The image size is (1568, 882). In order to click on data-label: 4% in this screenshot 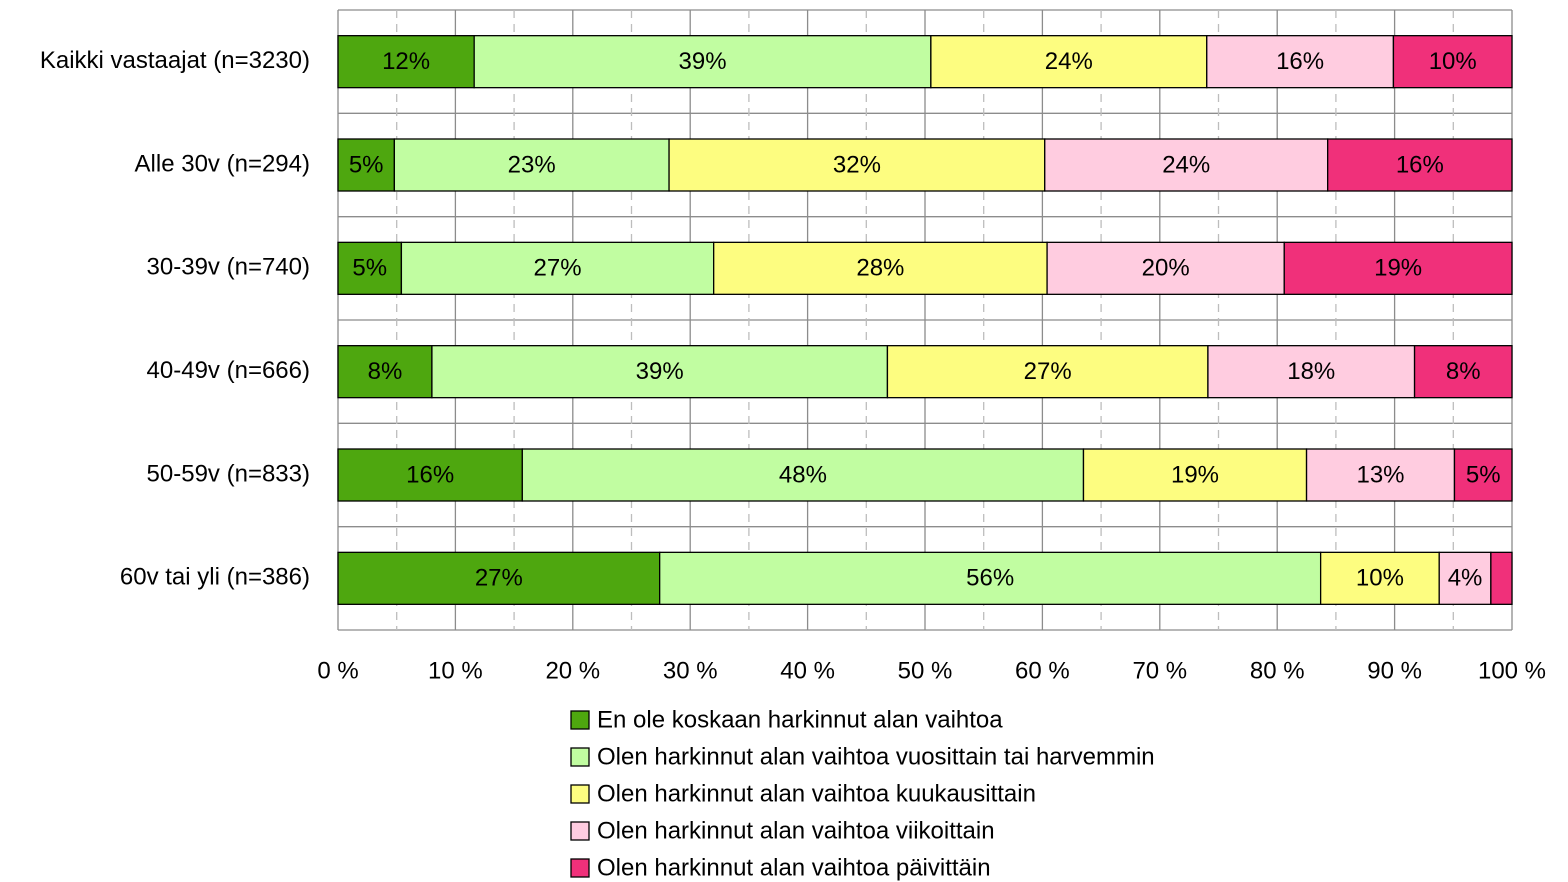, I will do `click(1465, 578)`.